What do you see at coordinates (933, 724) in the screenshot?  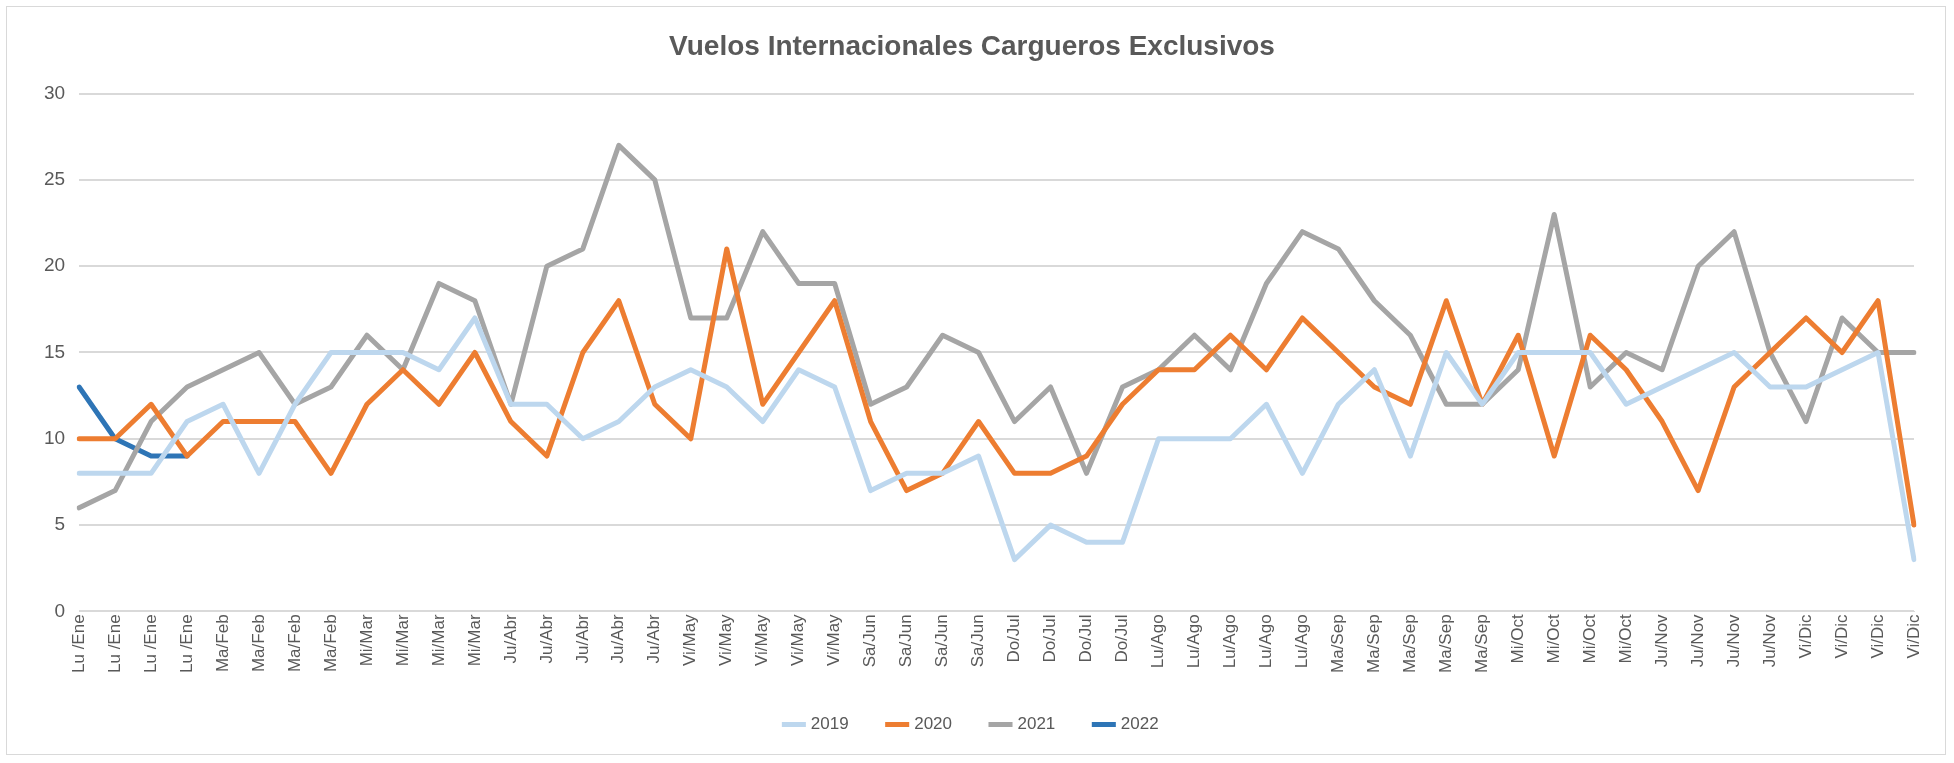 I see `legend-label: 2020` at bounding box center [933, 724].